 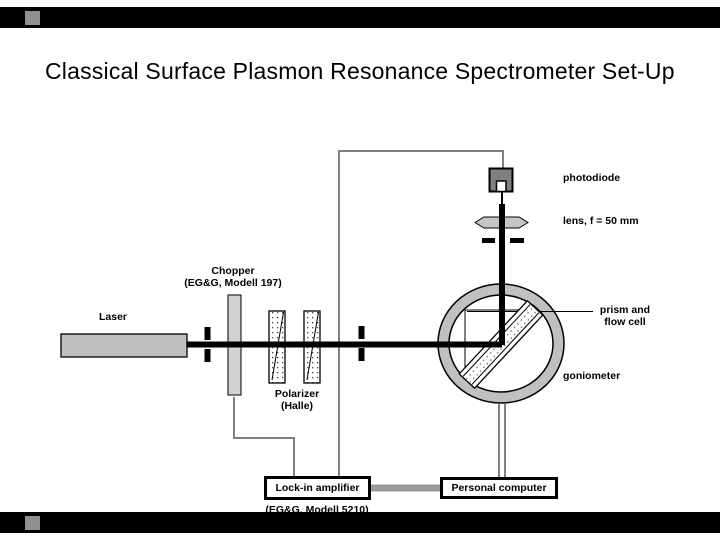 What do you see at coordinates (124, 345) in the screenshot?
I see `laser-box` at bounding box center [124, 345].